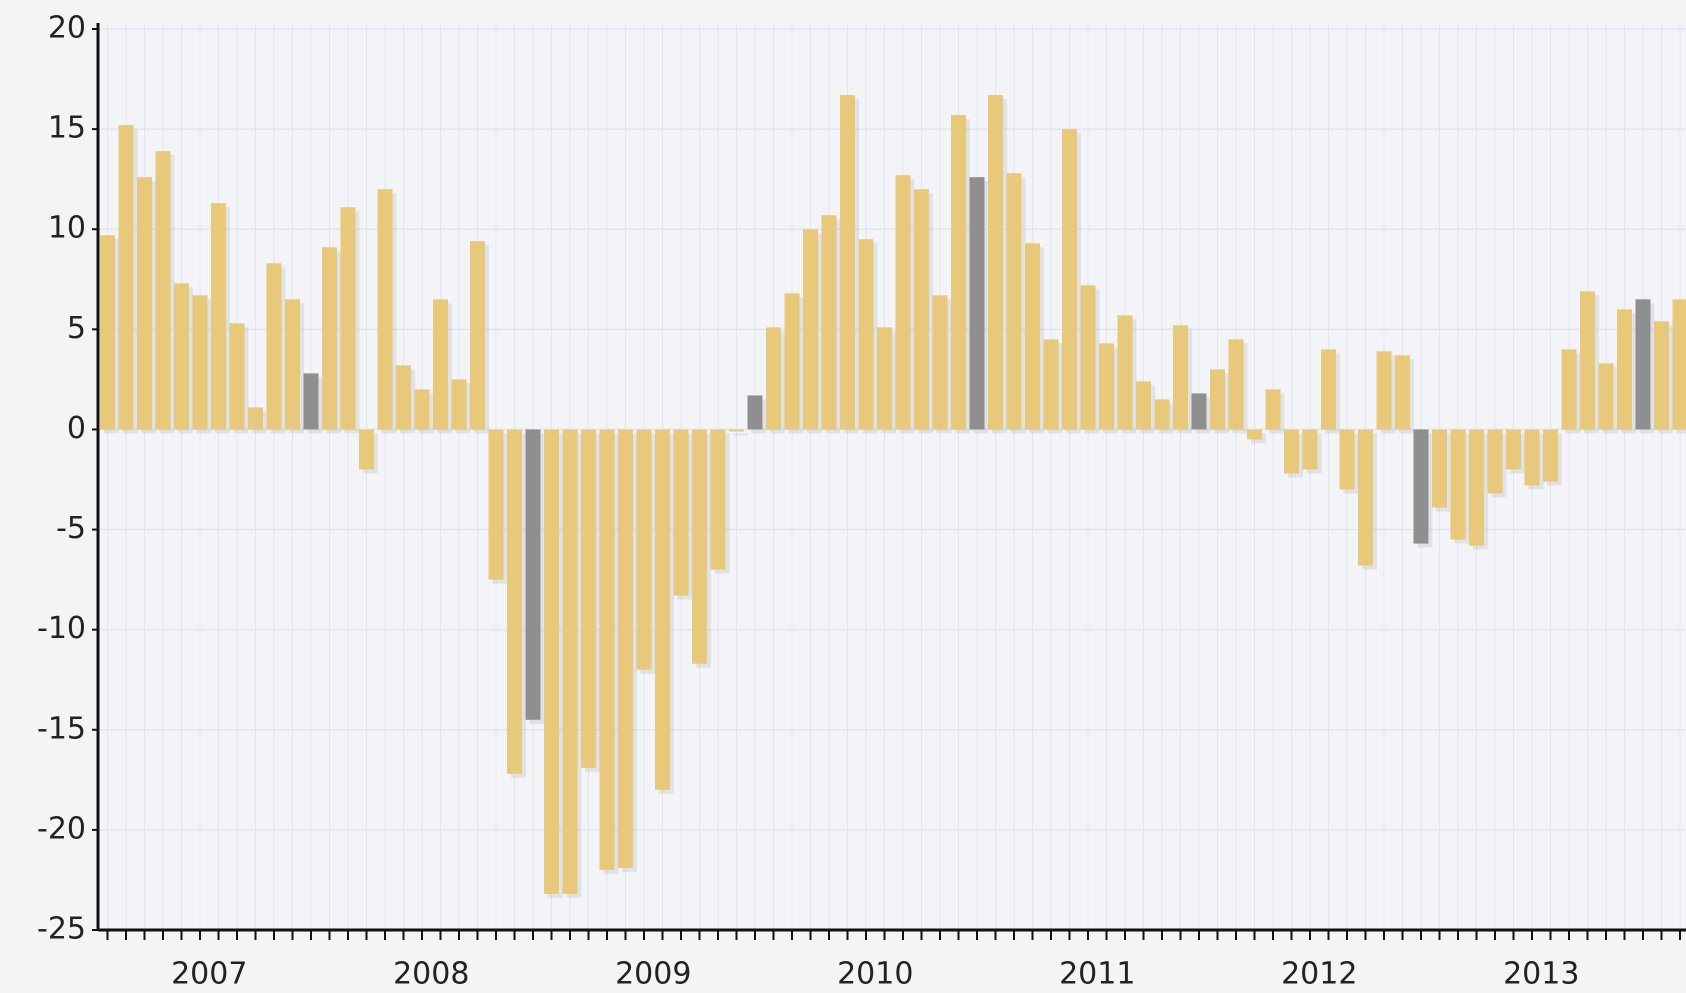 The width and height of the screenshot is (1686, 993). What do you see at coordinates (653, 974) in the screenshot?
I see `x-year-label: 2009` at bounding box center [653, 974].